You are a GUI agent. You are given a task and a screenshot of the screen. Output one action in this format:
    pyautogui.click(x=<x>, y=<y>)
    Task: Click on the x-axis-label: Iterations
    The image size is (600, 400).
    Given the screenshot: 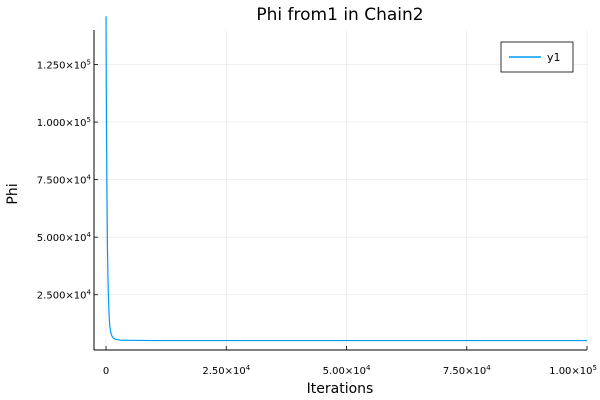 What is the action you would take?
    pyautogui.click(x=340, y=389)
    